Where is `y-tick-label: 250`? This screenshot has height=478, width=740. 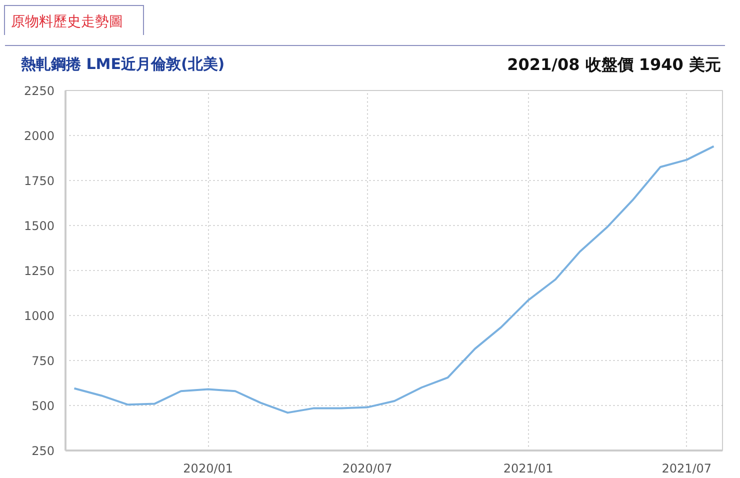
y-tick-label: 250 is located at coordinates (43, 451).